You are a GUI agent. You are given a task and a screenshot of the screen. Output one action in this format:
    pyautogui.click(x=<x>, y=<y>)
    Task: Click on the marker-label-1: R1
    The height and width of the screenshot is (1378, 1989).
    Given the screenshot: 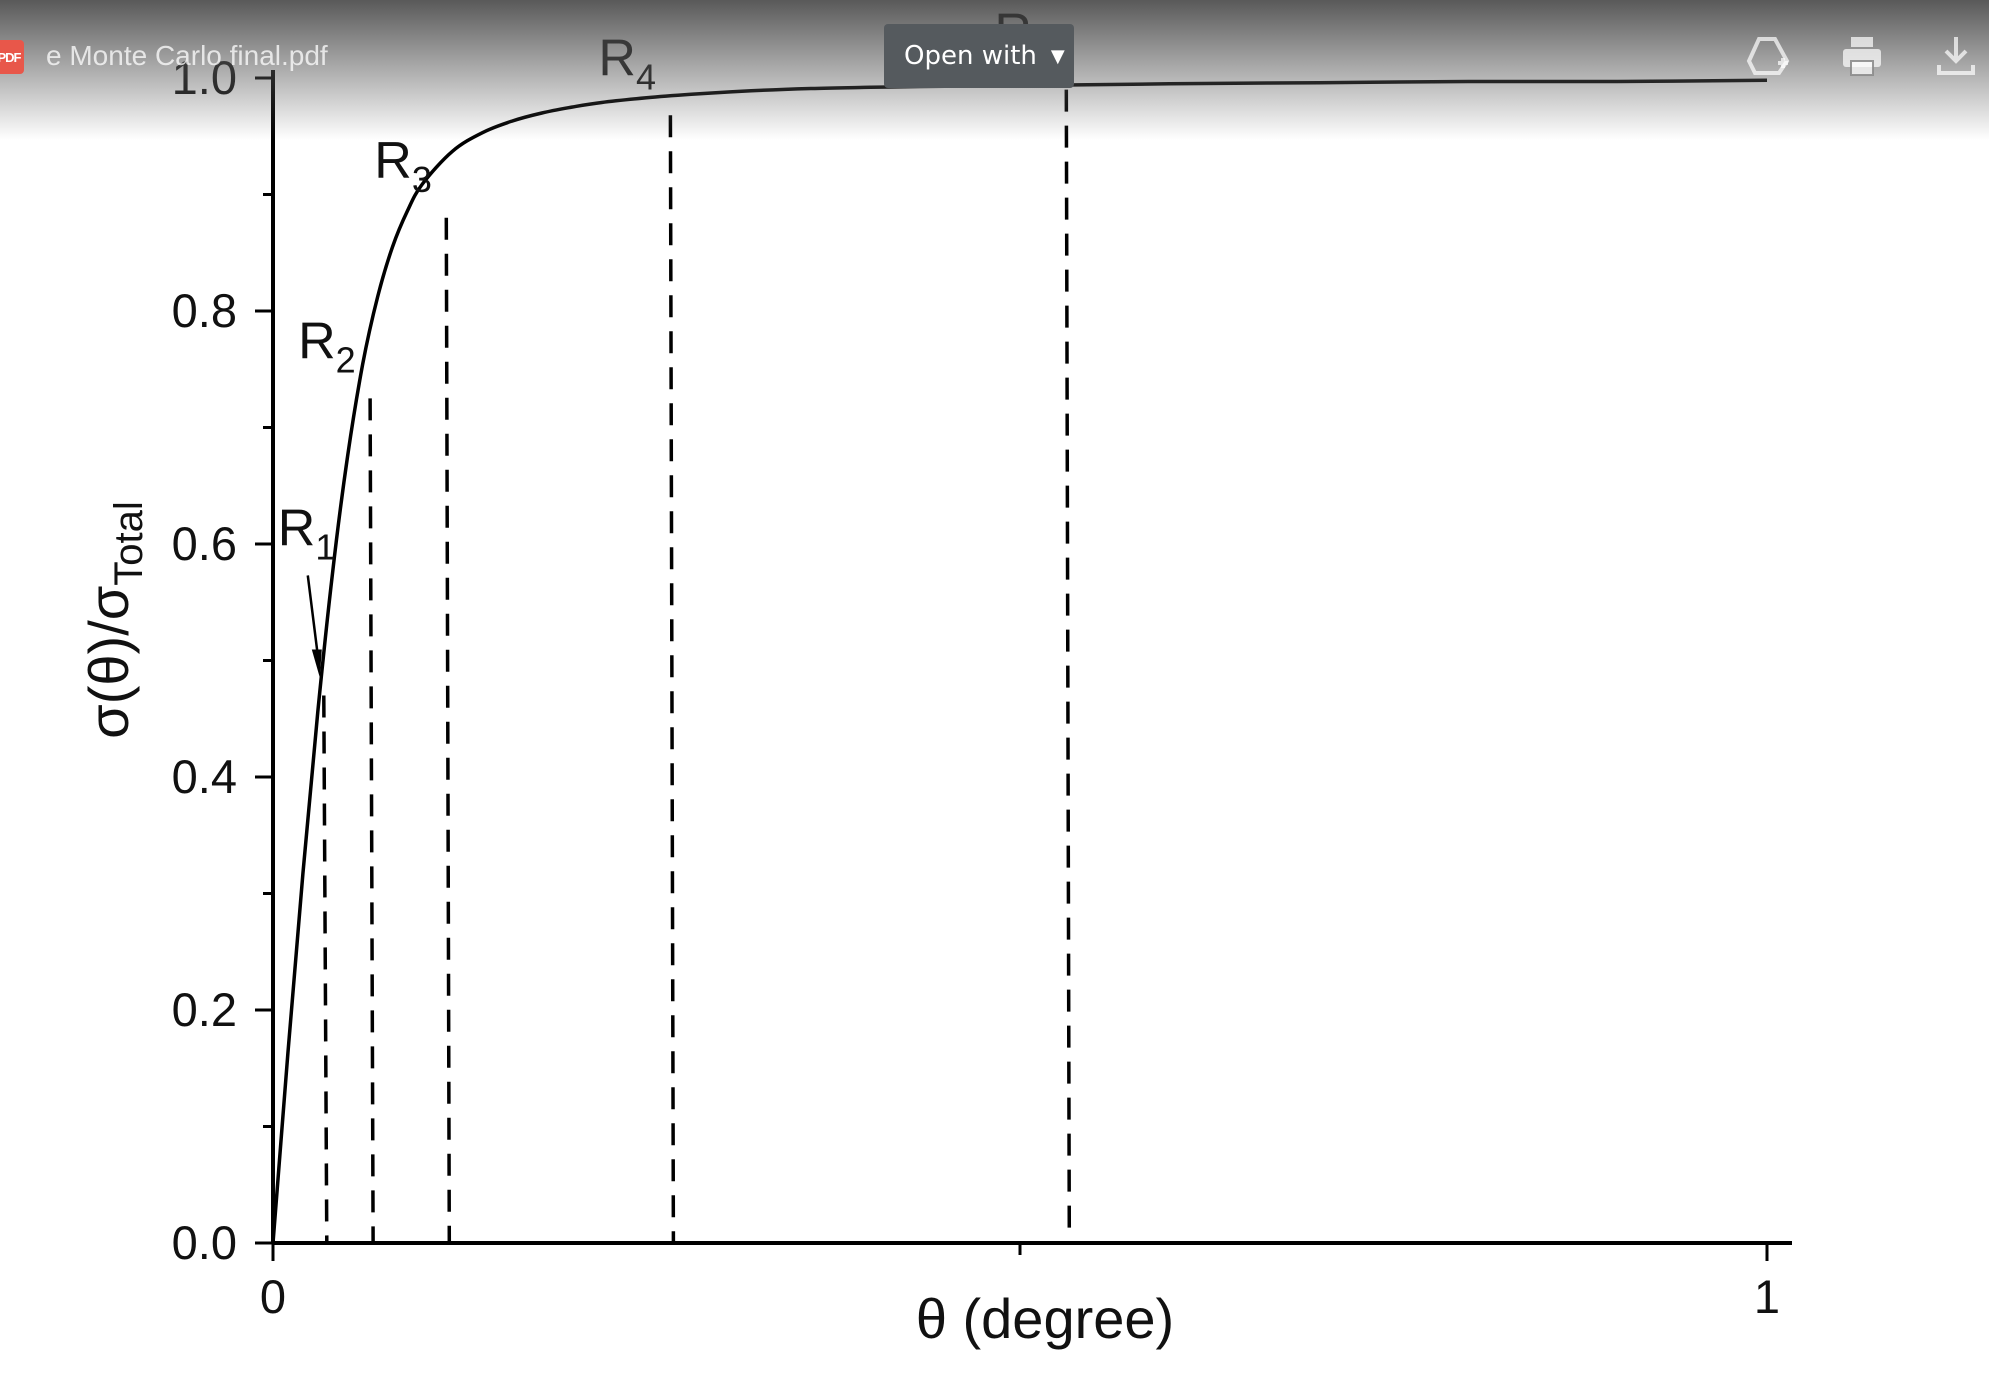 What is the action you would take?
    pyautogui.click(x=307, y=533)
    